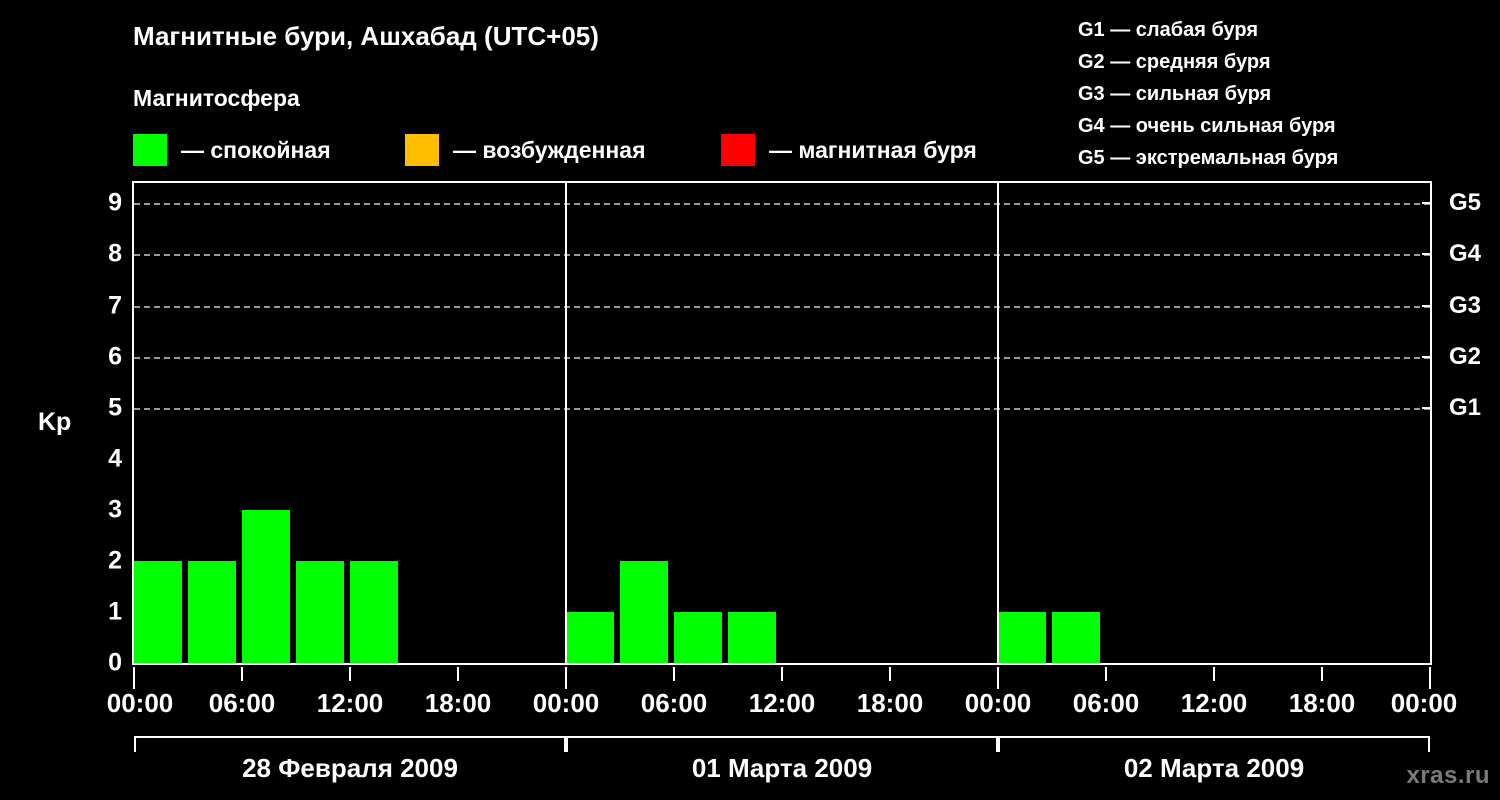  What do you see at coordinates (1221, 158) in the screenshot?
I see `storm-scale-text: — экстремальная буря` at bounding box center [1221, 158].